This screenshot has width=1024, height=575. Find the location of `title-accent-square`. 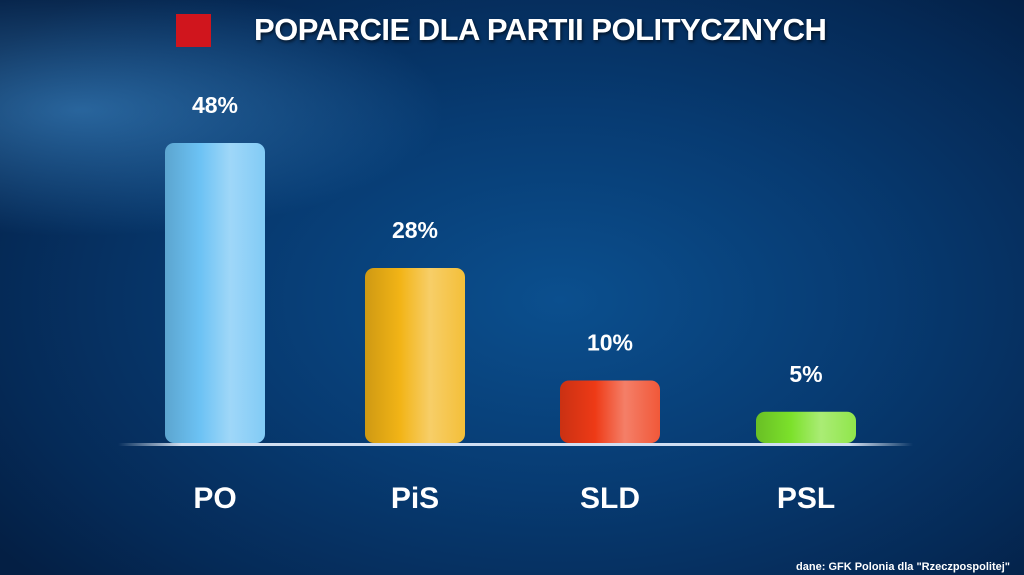

title-accent-square is located at coordinates (193, 30).